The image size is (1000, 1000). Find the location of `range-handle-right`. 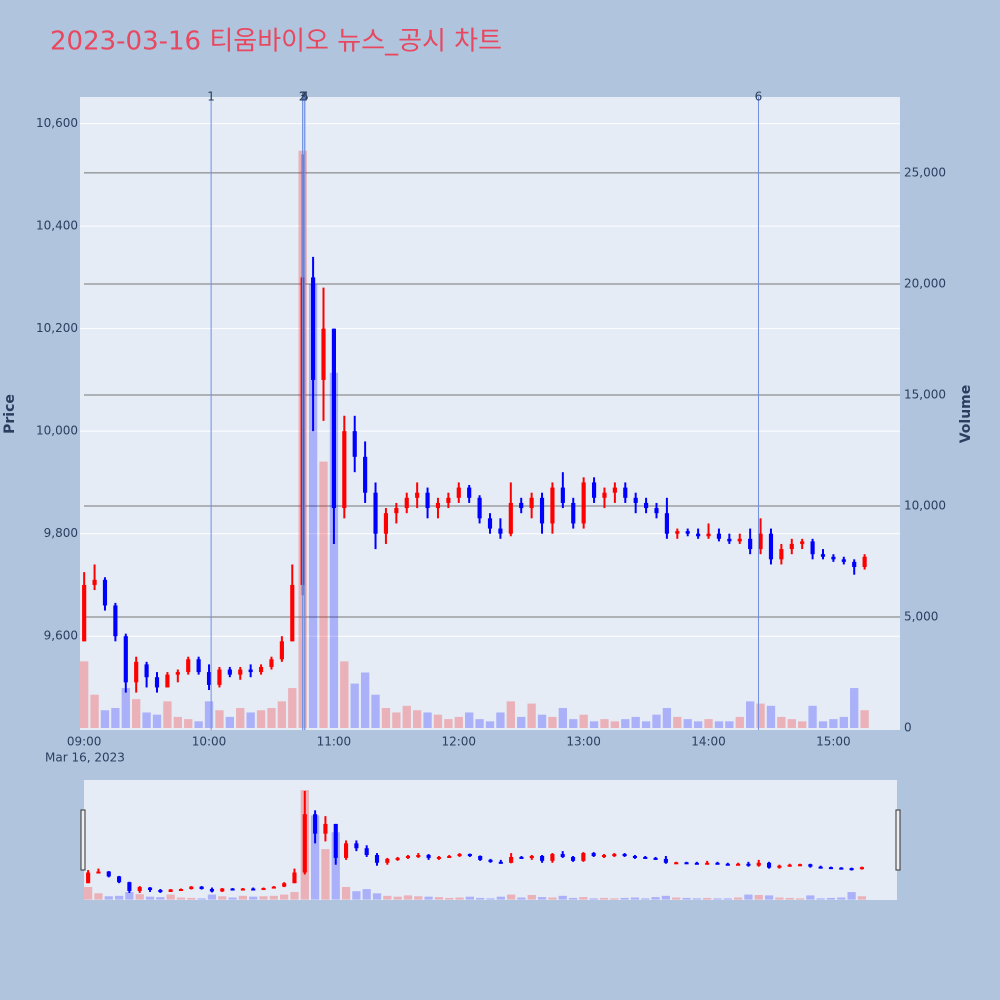

range-handle-right is located at coordinates (898, 840).